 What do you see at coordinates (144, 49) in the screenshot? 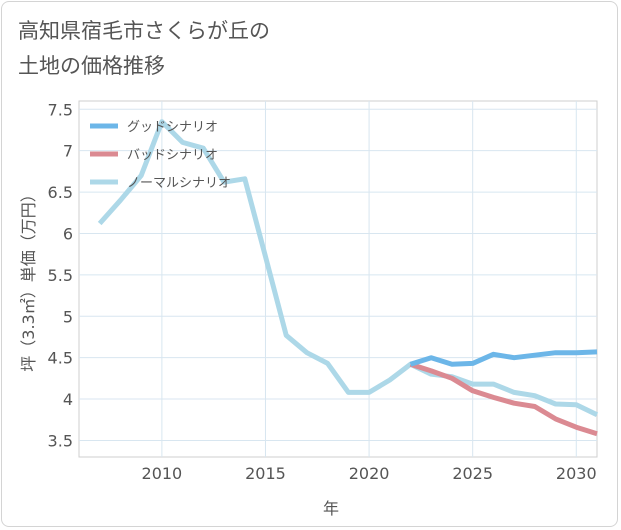
I see `chart-title: 高知県宿毛市さくらが丘の 土地の価格推移` at bounding box center [144, 49].